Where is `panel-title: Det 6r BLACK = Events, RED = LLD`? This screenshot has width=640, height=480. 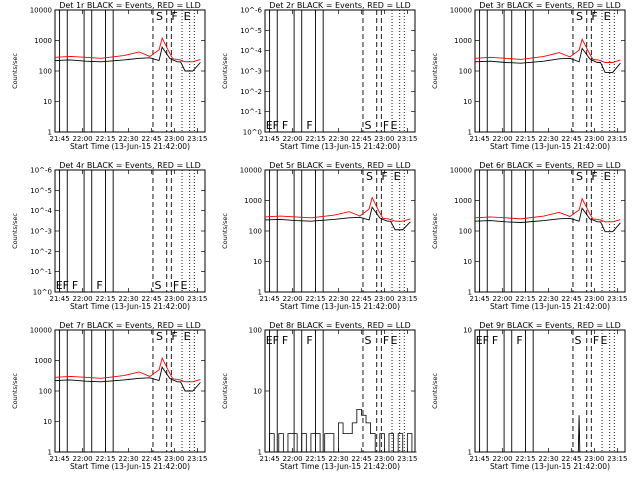 panel-title: Det 6r BLACK = Events, RED = LLD is located at coordinates (550, 165).